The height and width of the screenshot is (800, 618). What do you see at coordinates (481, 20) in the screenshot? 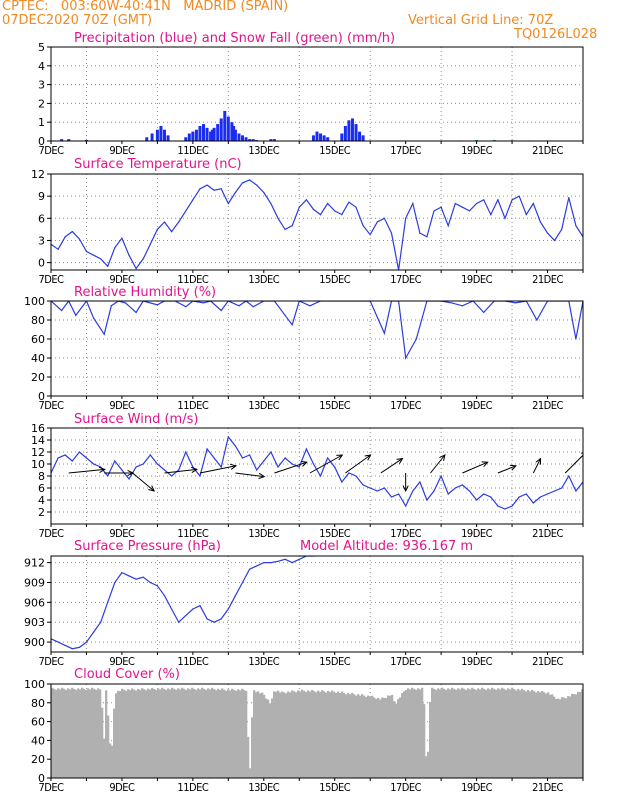
I see `grid-note: Vertical Grid Line: 70Z` at bounding box center [481, 20].